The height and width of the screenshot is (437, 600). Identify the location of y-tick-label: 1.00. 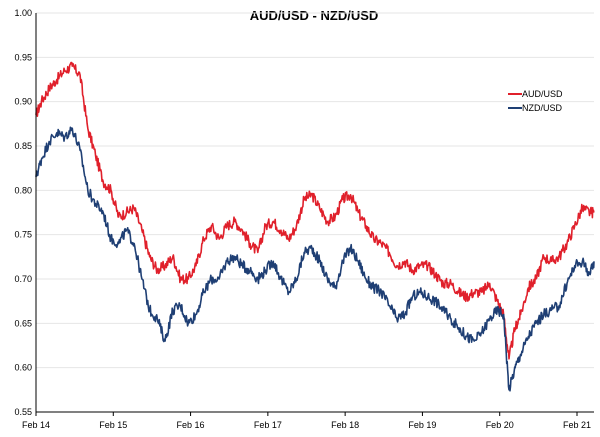
(23, 13).